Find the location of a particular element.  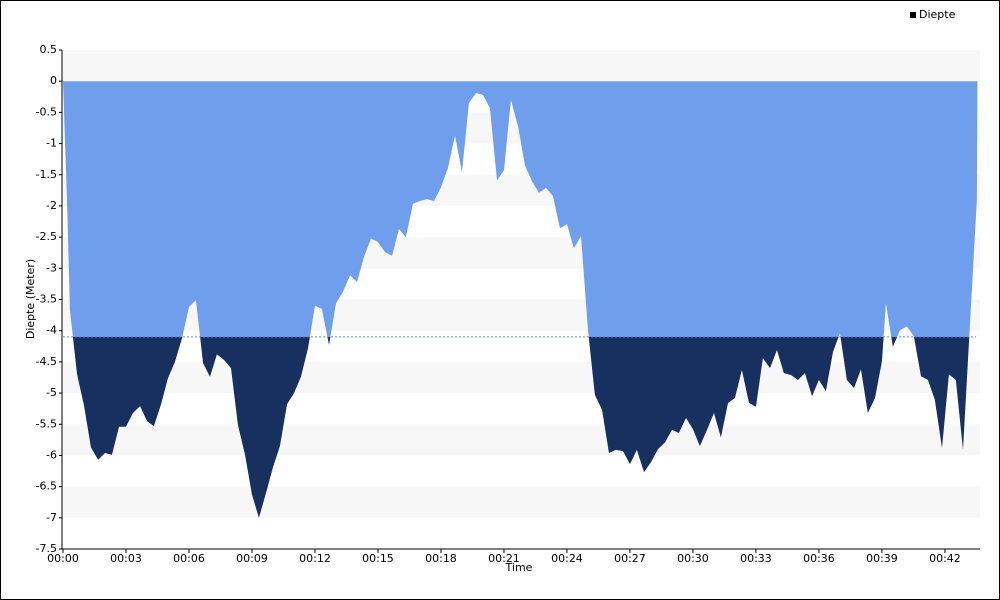

x-tick-label: 00:03 is located at coordinates (126, 558).